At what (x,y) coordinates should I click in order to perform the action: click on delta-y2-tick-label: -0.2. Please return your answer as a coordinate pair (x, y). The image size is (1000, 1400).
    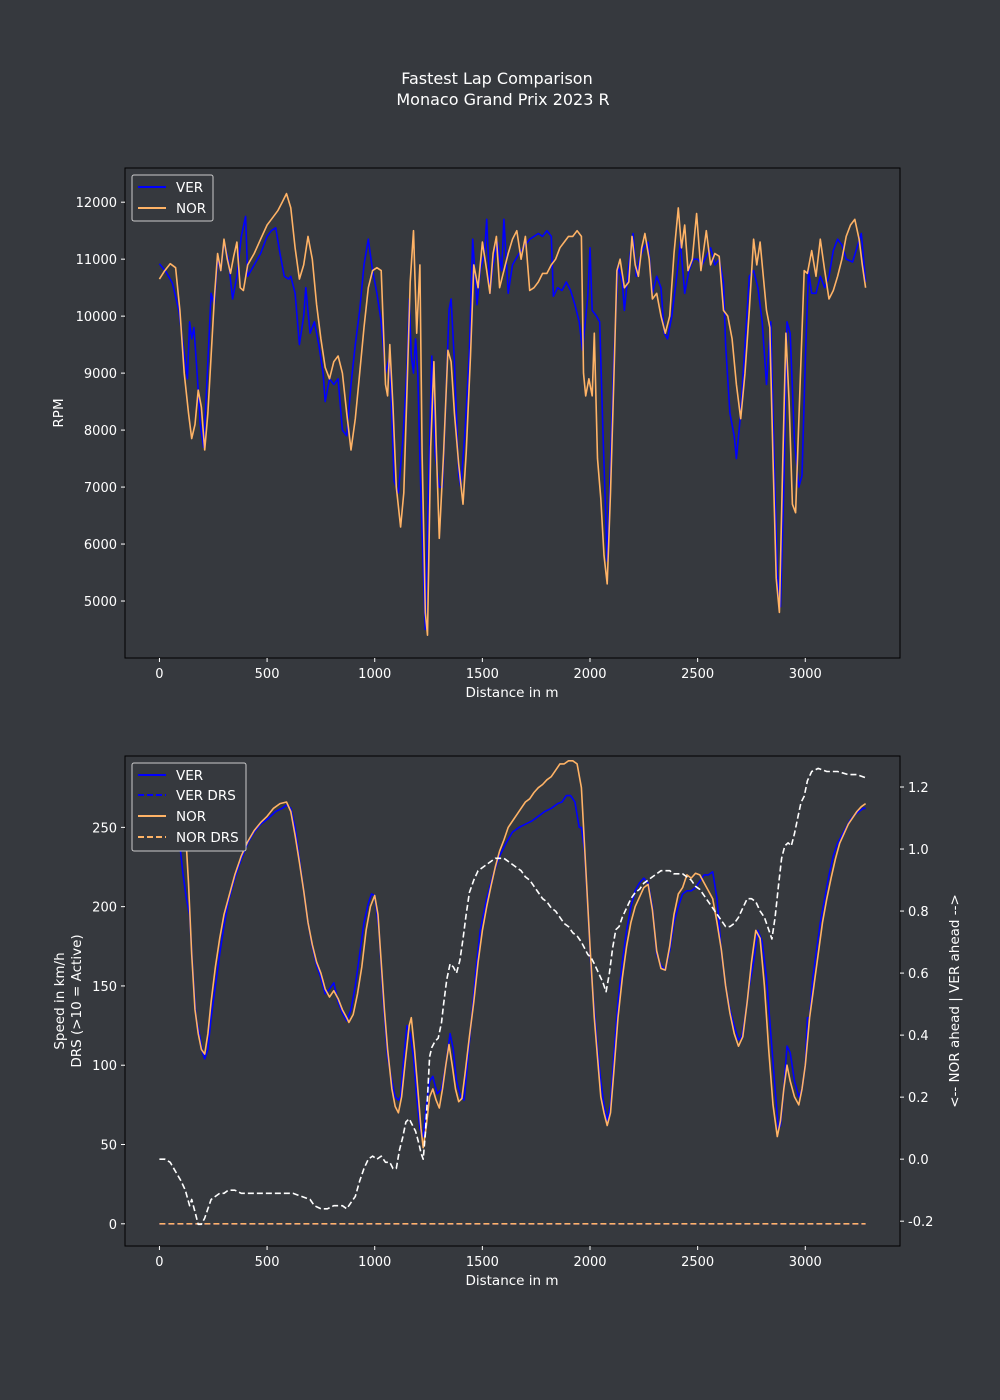
    Looking at the image, I should click on (920, 1222).